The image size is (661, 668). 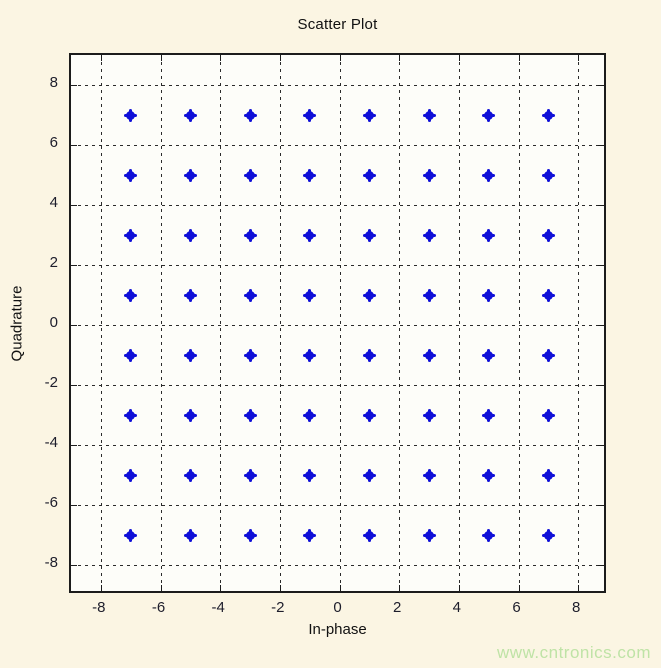 I want to click on tick-mark-y--6-left, so click(x=74, y=505).